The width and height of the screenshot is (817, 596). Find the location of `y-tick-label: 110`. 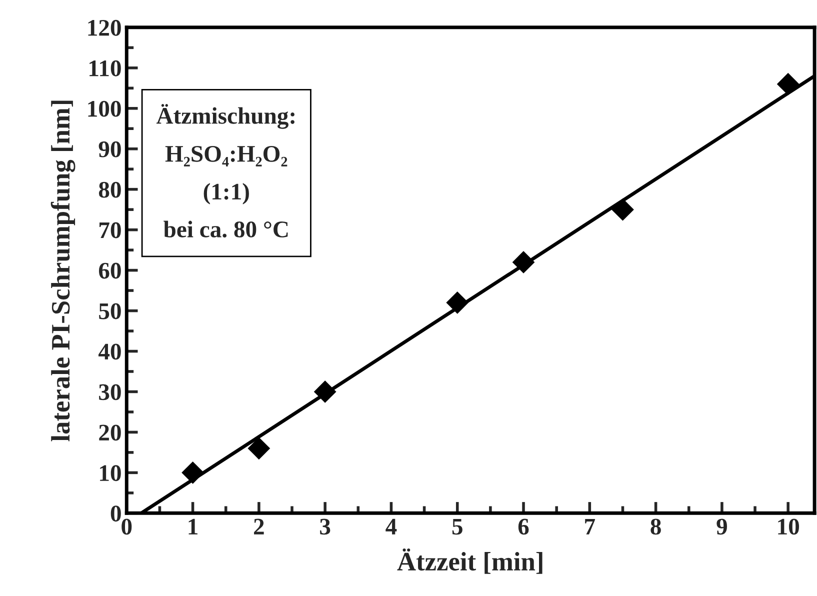

y-tick-label: 110 is located at coordinates (105, 68).